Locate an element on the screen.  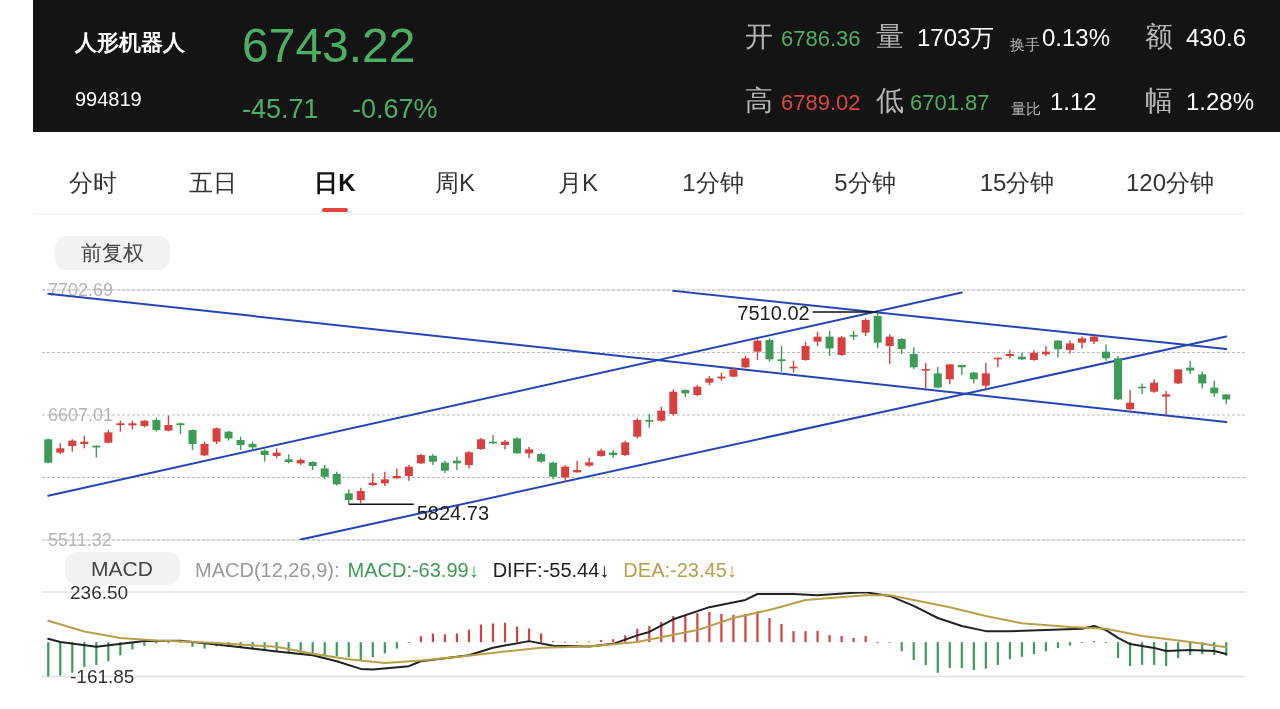
chart-title: MACD is located at coordinates (122, 568).